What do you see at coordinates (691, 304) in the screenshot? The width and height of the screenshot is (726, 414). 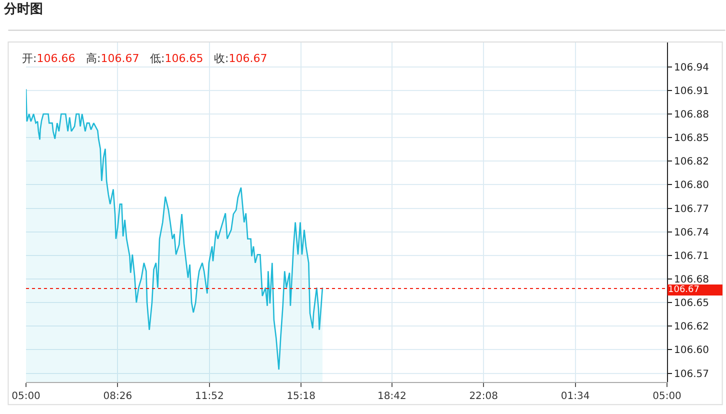 I see `y-tick-label: 106.65` at bounding box center [691, 304].